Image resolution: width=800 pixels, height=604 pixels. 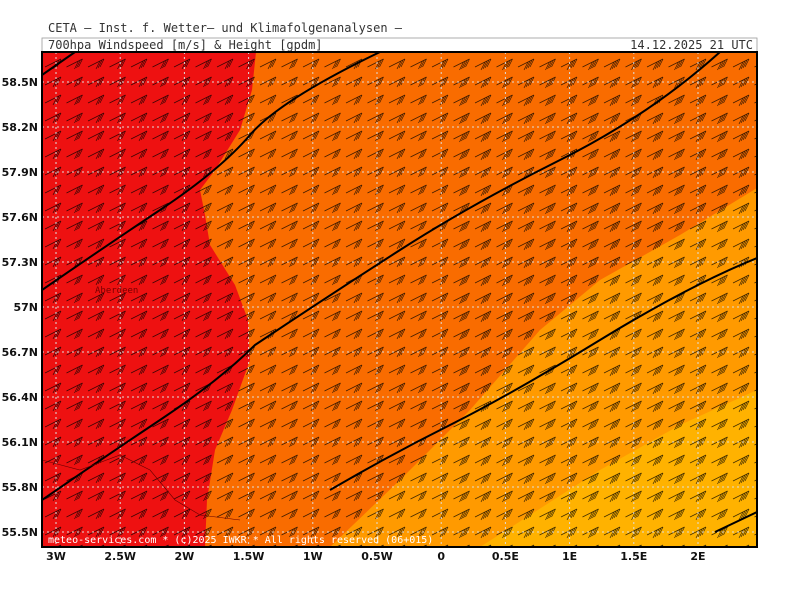 I want to click on lon-label: 3W, so click(x=56, y=556).